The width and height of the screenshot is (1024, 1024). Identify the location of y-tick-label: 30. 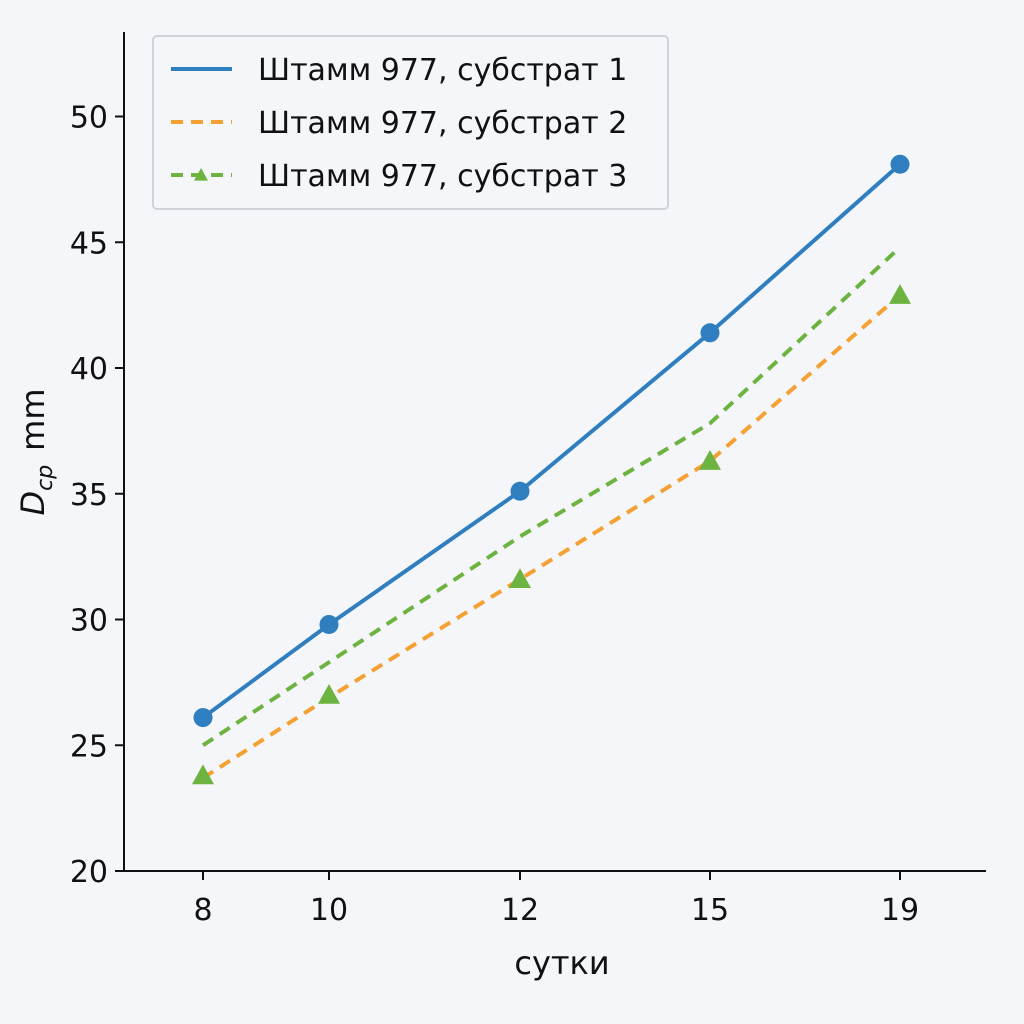
(89, 621).